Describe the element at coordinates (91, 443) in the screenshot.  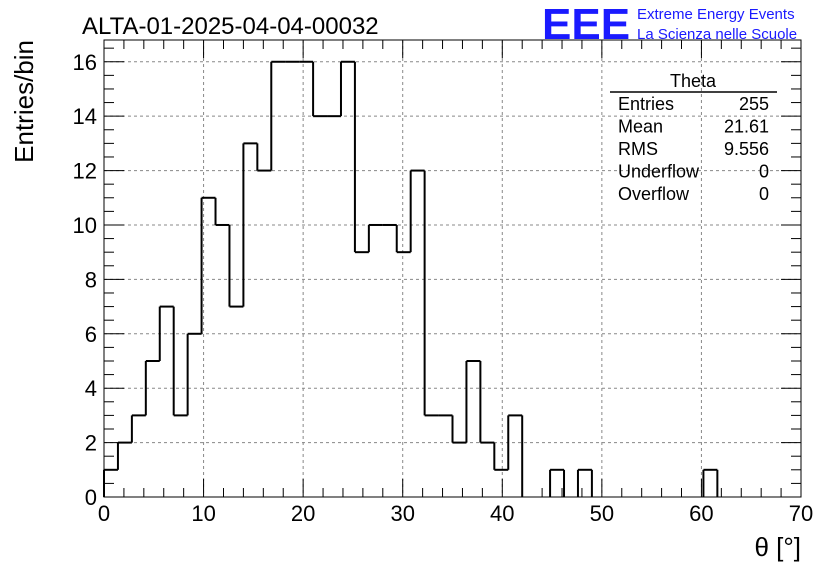
I see `y-tick-label: 2` at that location.